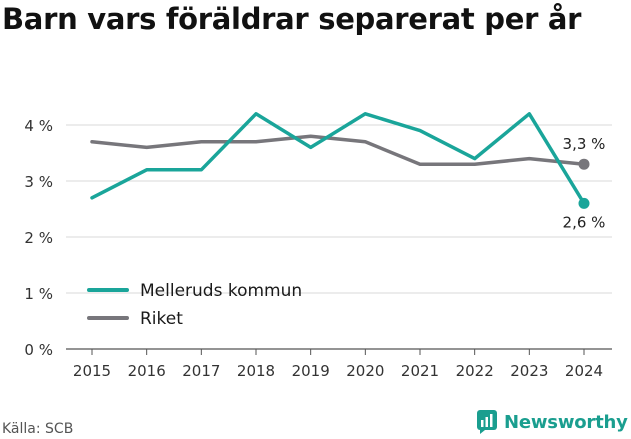  Describe the element at coordinates (566, 422) in the screenshot. I see `brand-name: Newsworthy` at that location.